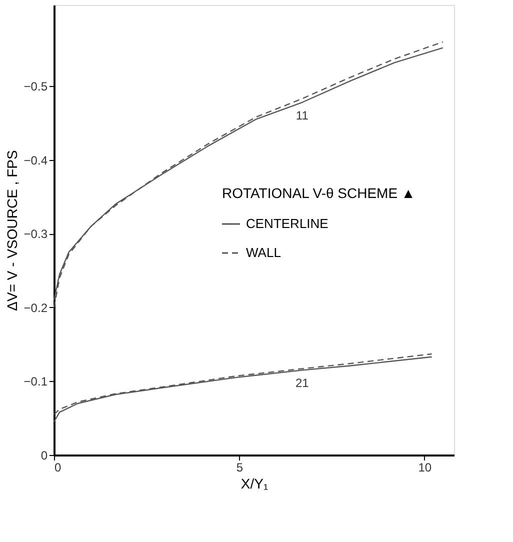 This screenshot has height=542, width=513. I want to click on annotation: 11, so click(302, 115).